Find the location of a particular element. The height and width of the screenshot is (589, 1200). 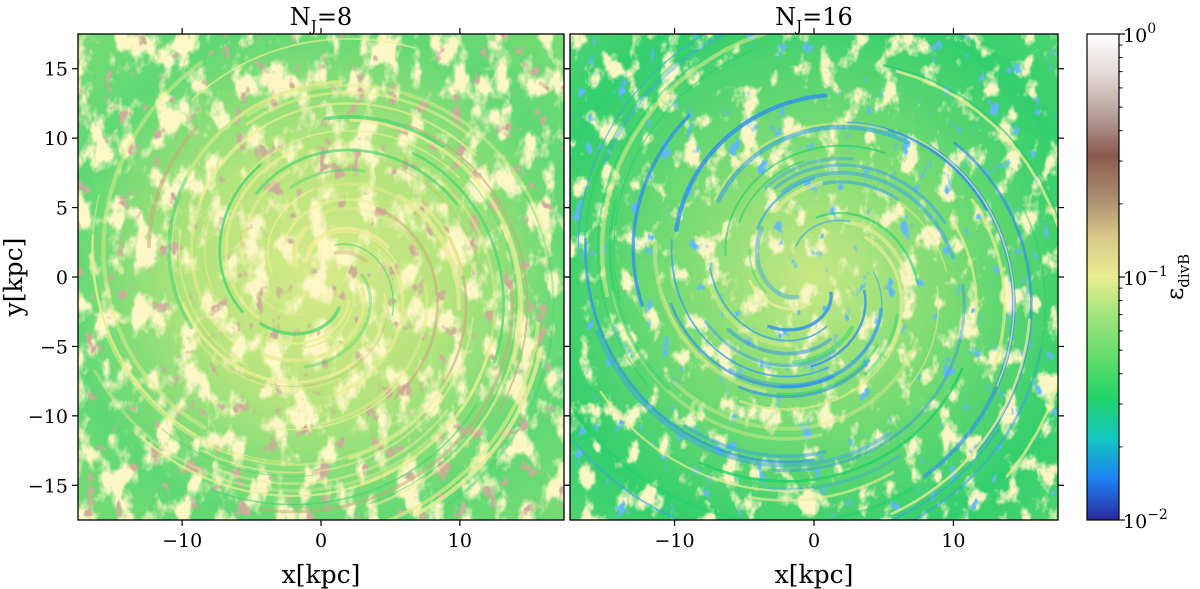

colorbar-tick-label: 10⁻¹ is located at coordinates (1145, 277).